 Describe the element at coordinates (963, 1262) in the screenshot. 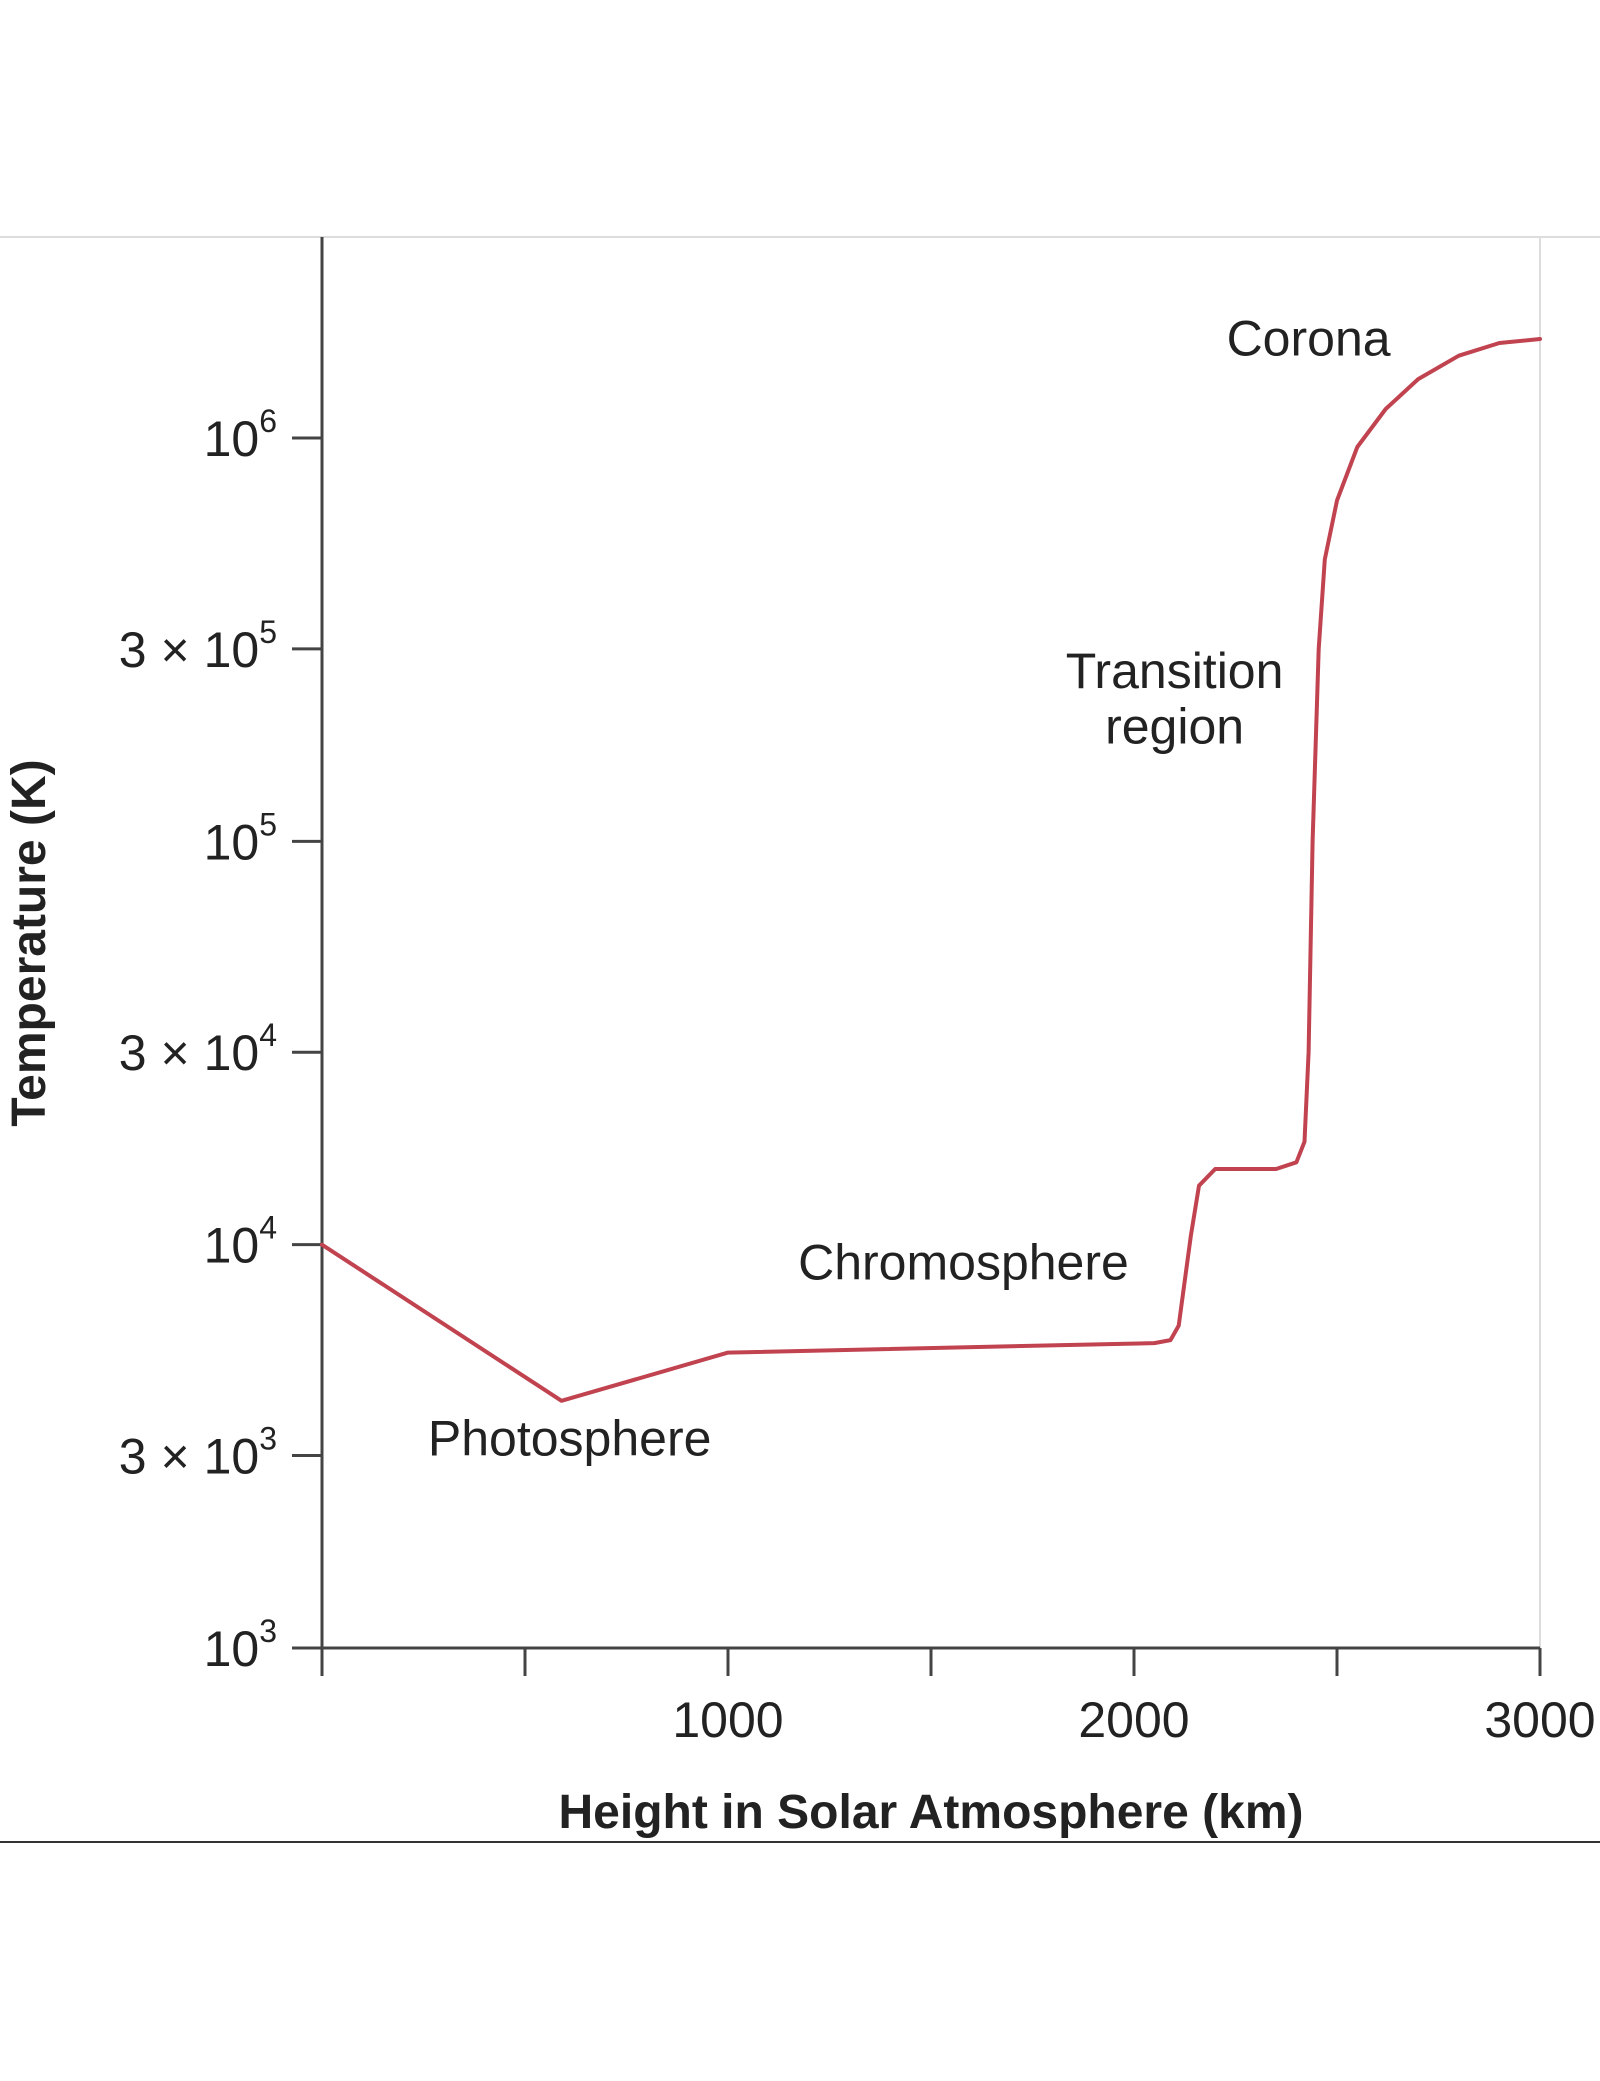

I see `annotation-chromosphere: Chromosphere` at that location.